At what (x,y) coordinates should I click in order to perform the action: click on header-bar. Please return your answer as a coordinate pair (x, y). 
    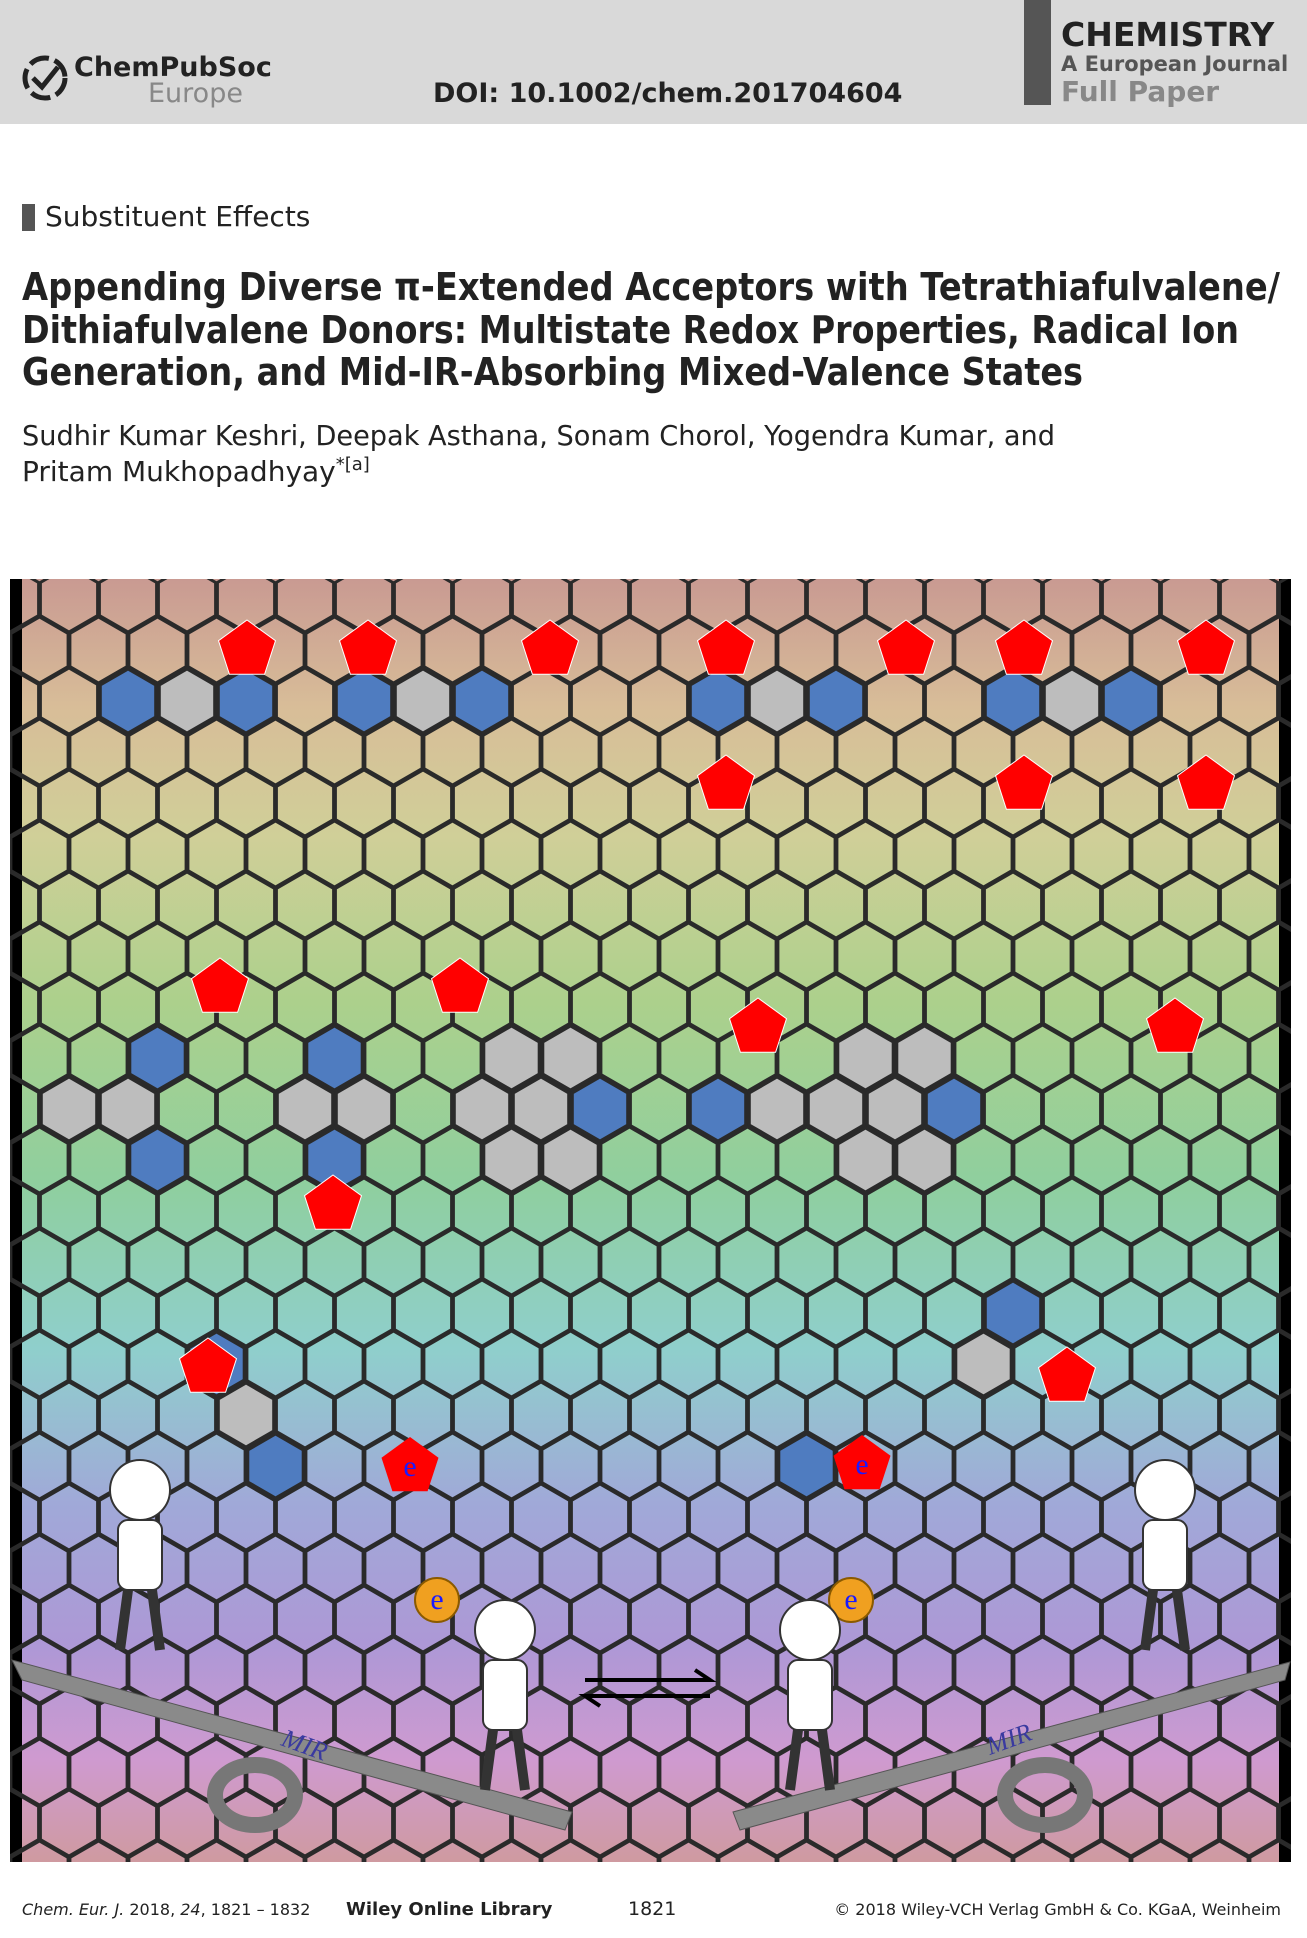
    Looking at the image, I should click on (653, 62).